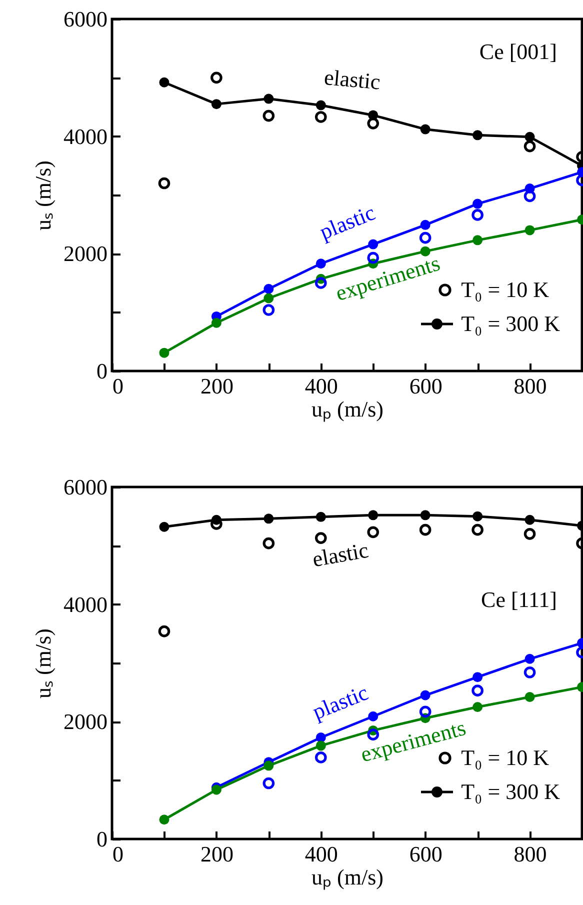  I want to click on annotation: Ce [111], so click(519, 600).